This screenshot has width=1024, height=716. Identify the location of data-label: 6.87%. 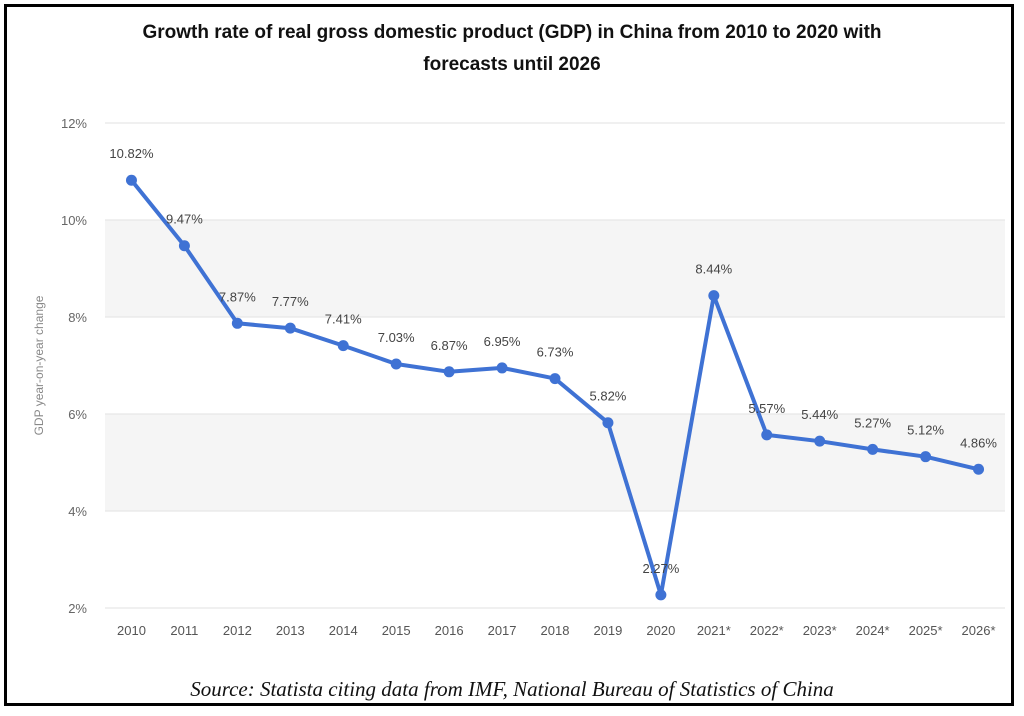
(449, 345).